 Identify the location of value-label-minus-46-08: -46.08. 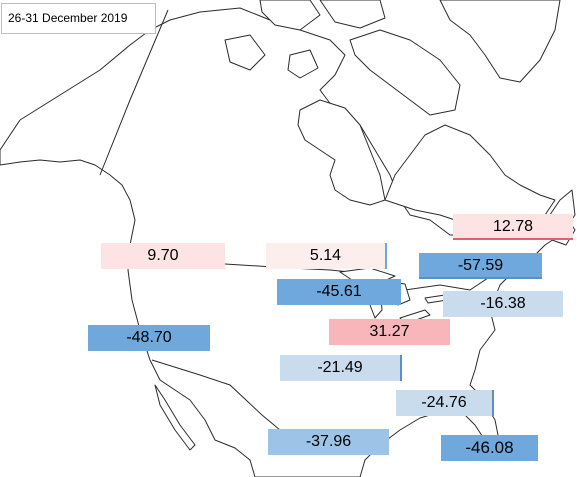
(489, 448).